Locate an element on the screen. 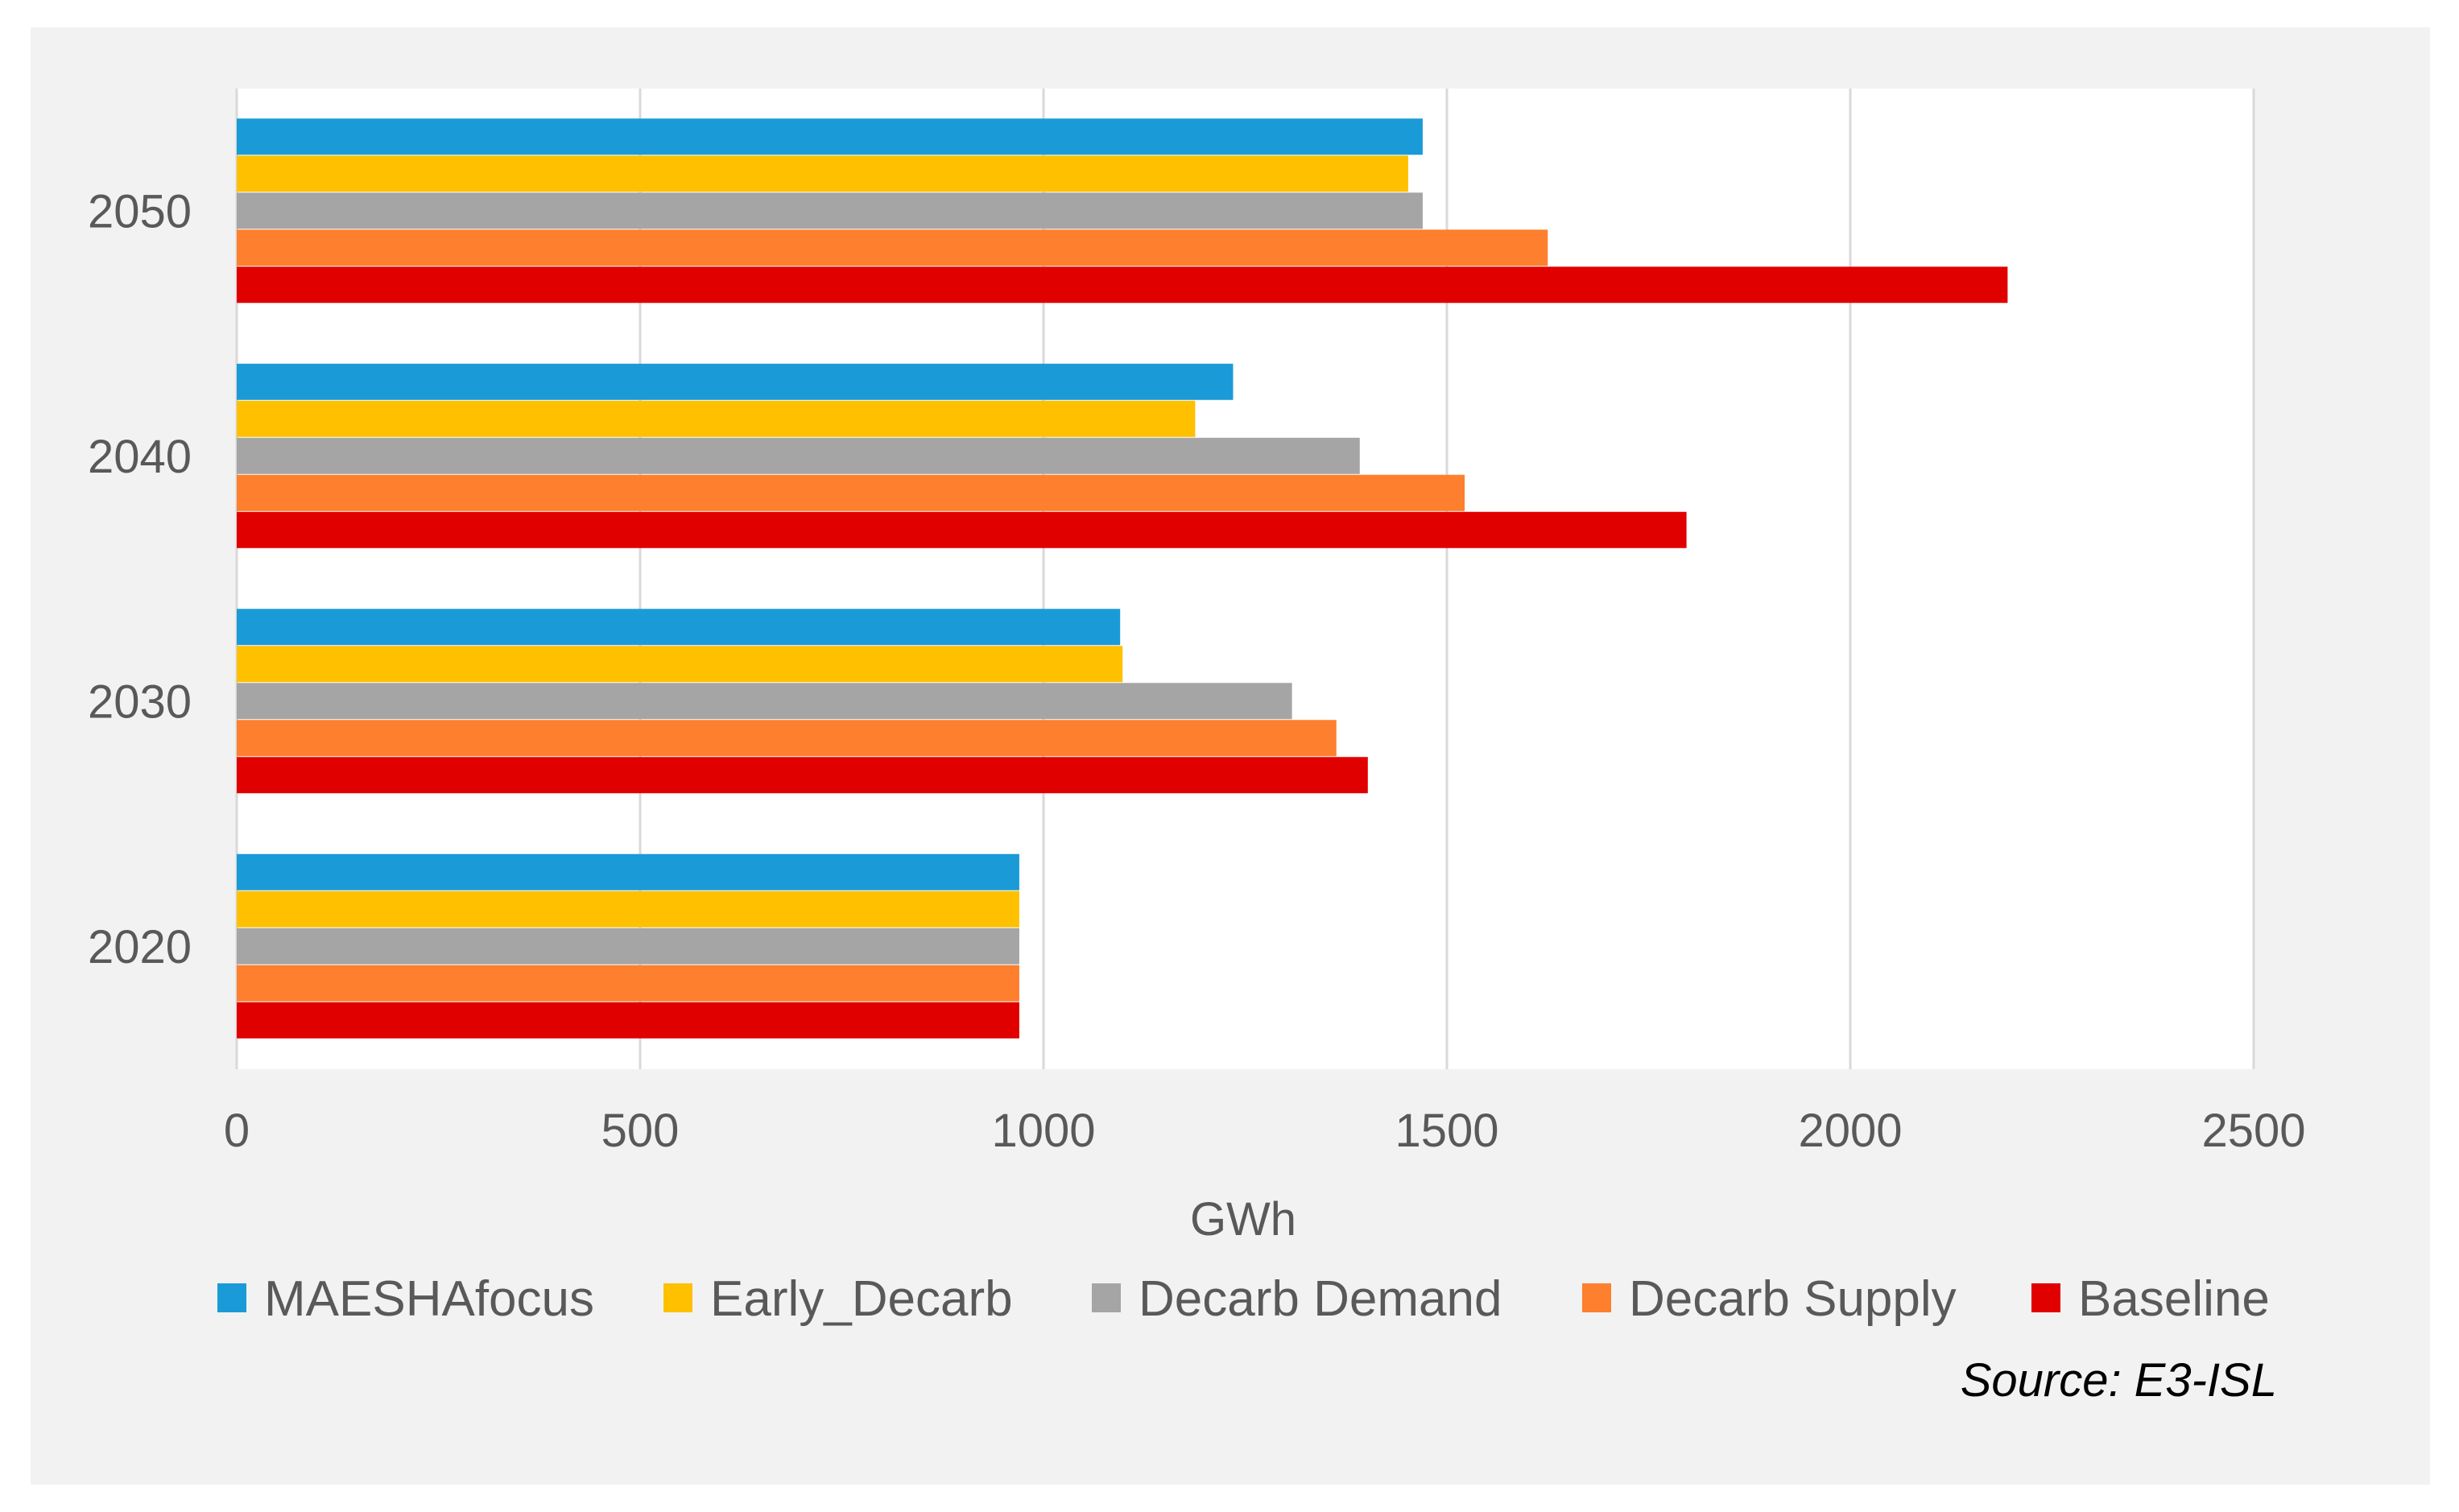 Image resolution: width=2459 pixels, height=1512 pixels. x-tick-label: 2000 is located at coordinates (1850, 1131).